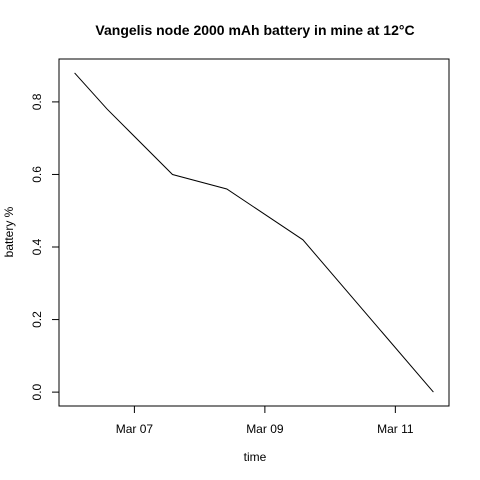 The height and width of the screenshot is (480, 480). Describe the element at coordinates (265, 421) in the screenshot. I see `x-axis: Mar 07 Mar 09 Mar 11` at that location.